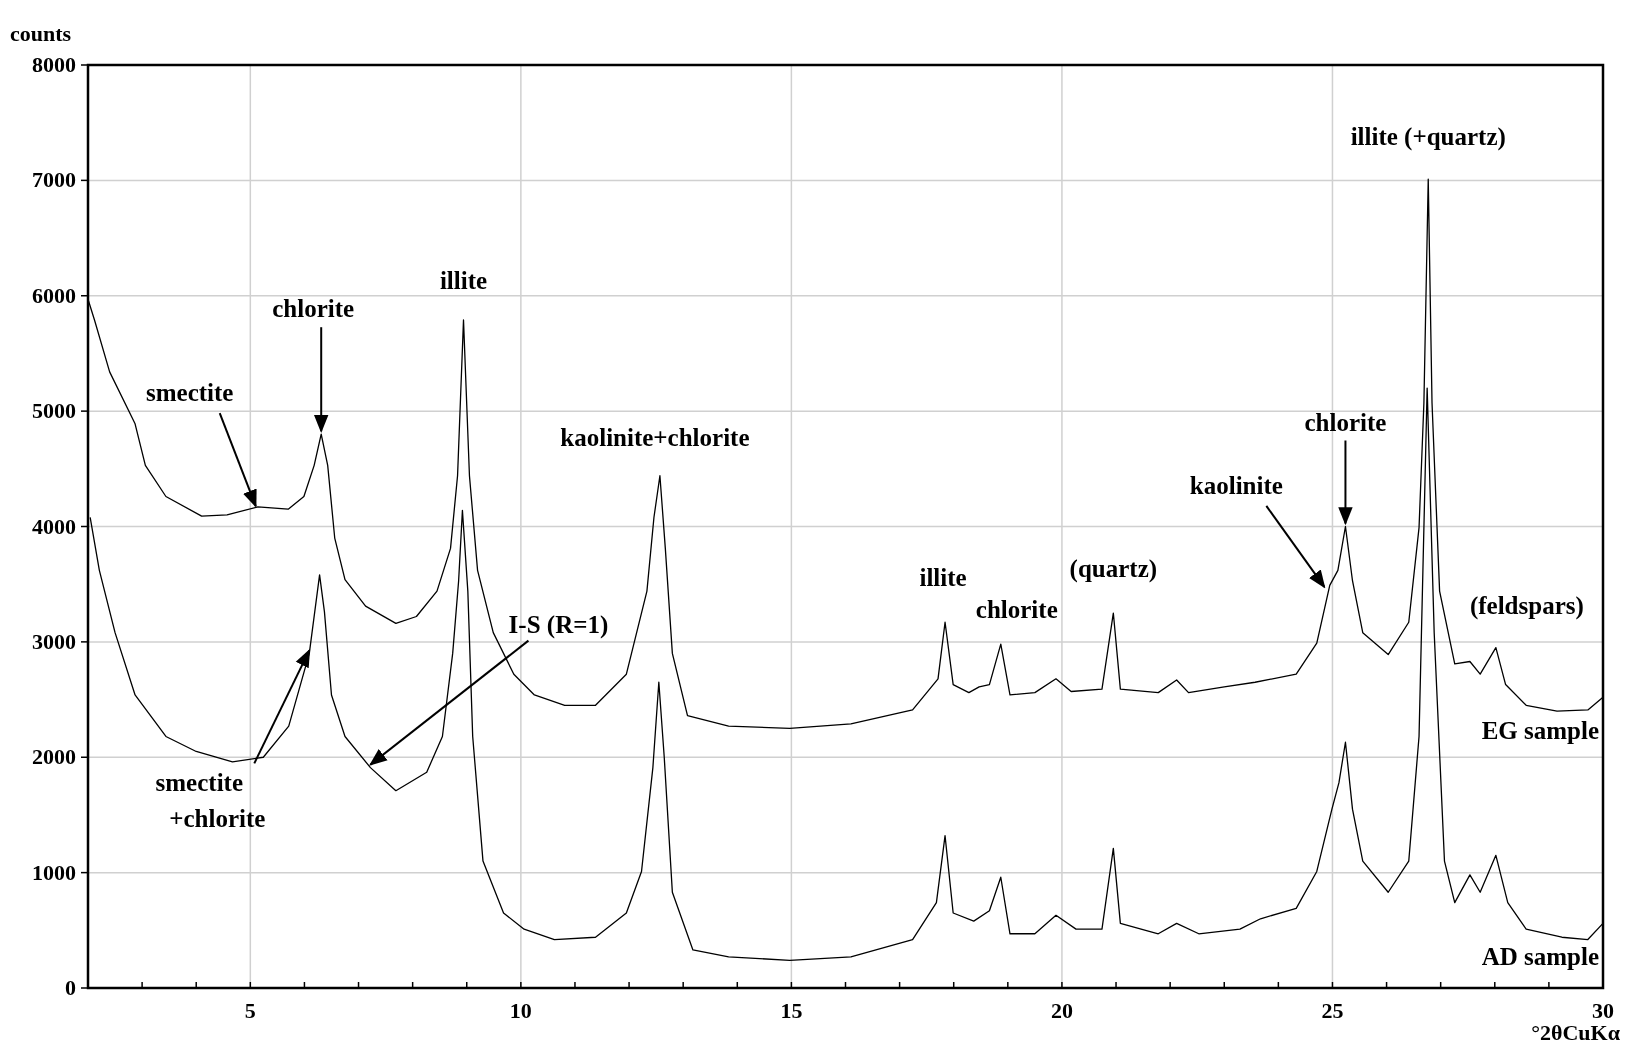 The height and width of the screenshot is (1052, 1632). Describe the element at coordinates (54, 64) in the screenshot. I see `y-tick-label: 8000` at that location.